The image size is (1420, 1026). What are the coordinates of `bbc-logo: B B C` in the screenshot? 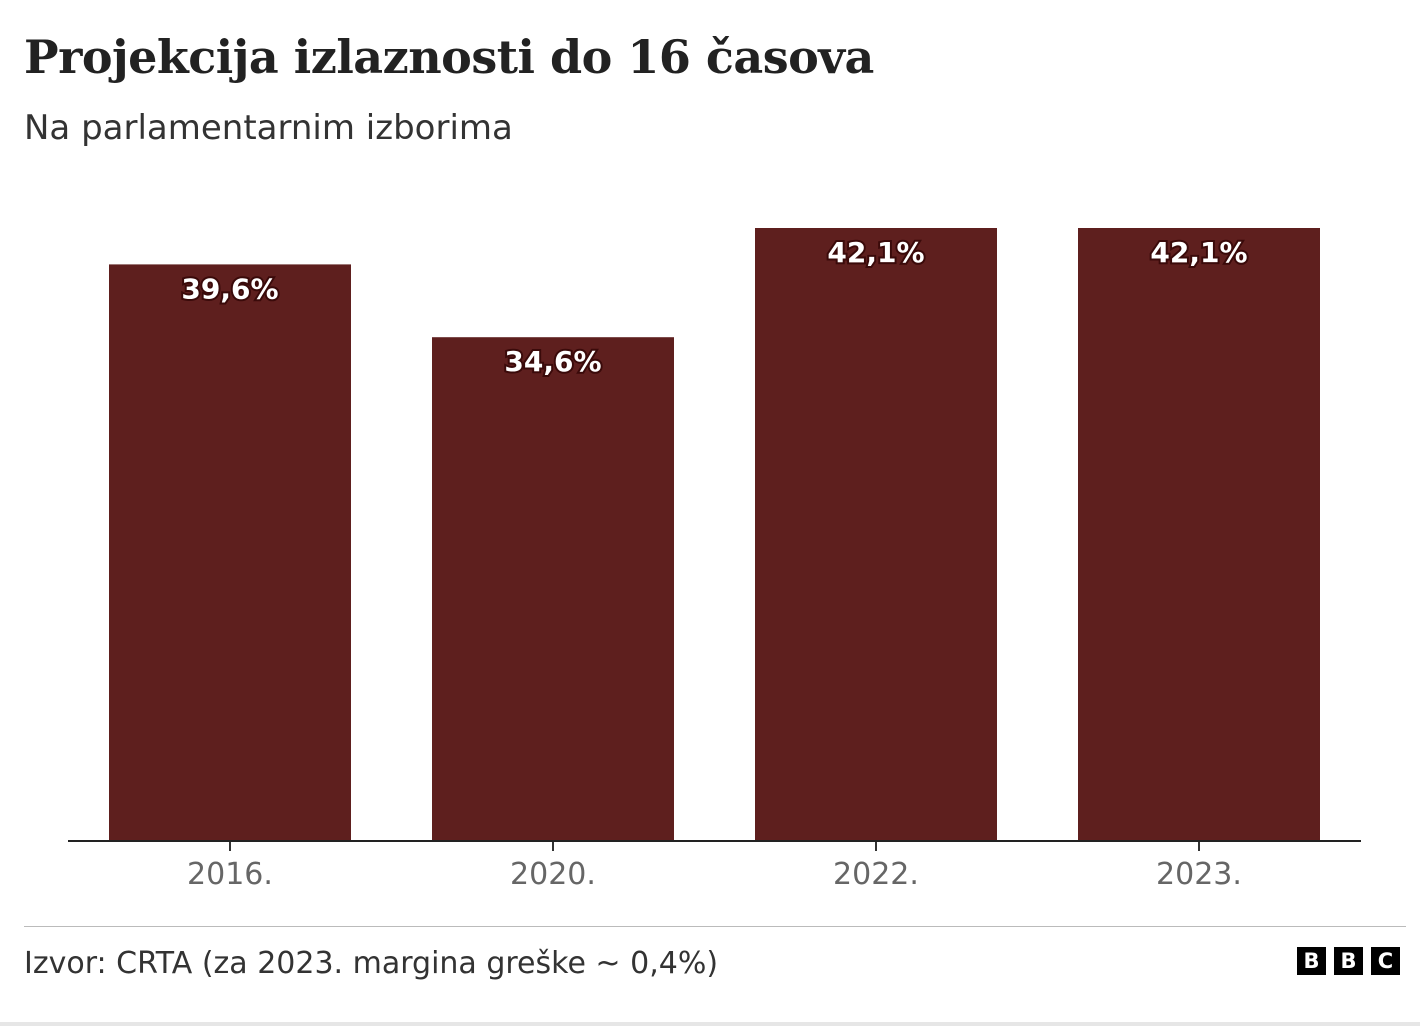 It's located at (1348, 961).